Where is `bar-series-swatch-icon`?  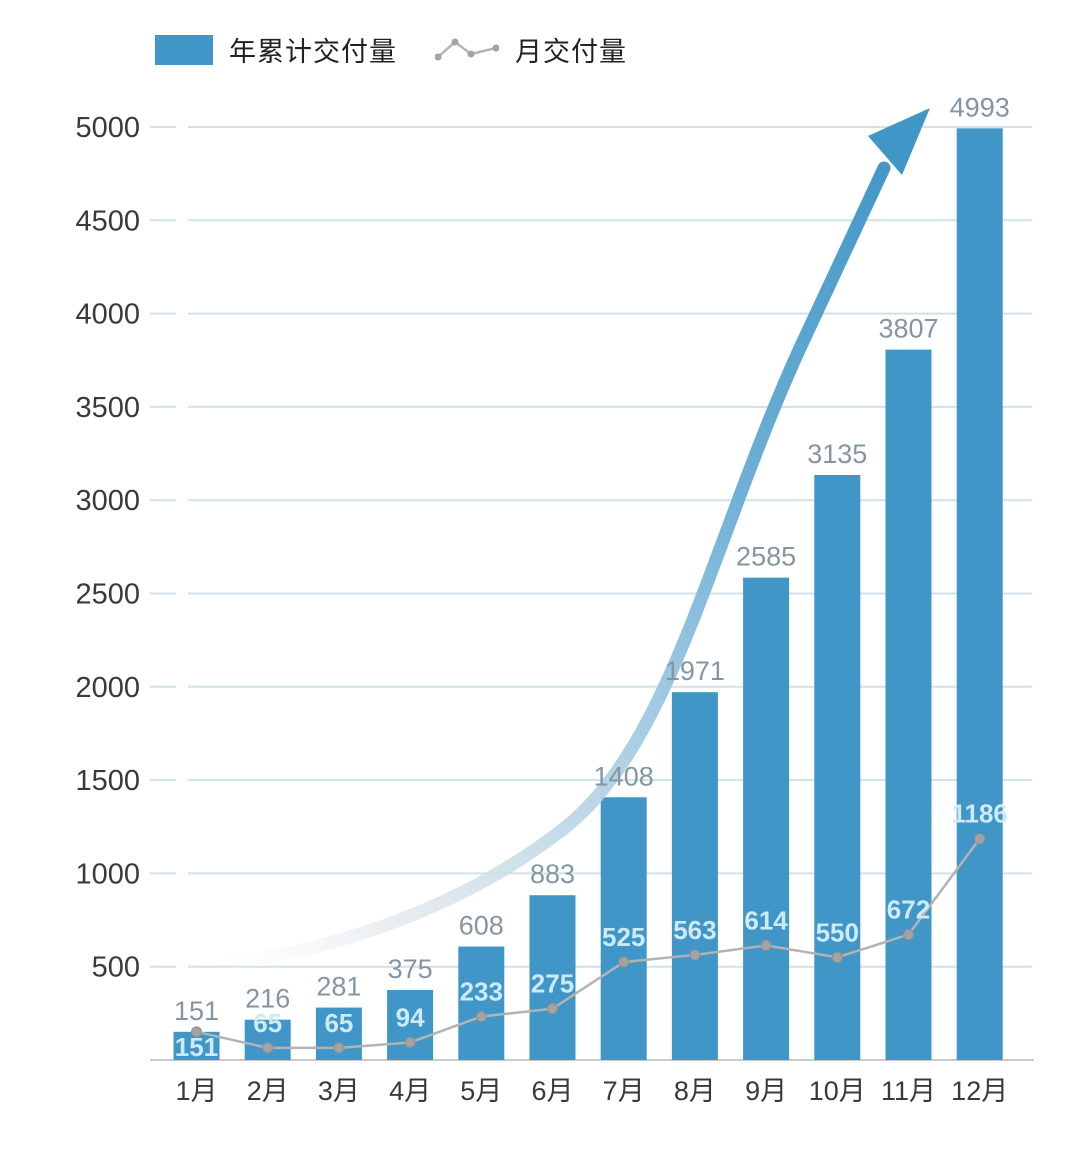
bar-series-swatch-icon is located at coordinates (184, 49).